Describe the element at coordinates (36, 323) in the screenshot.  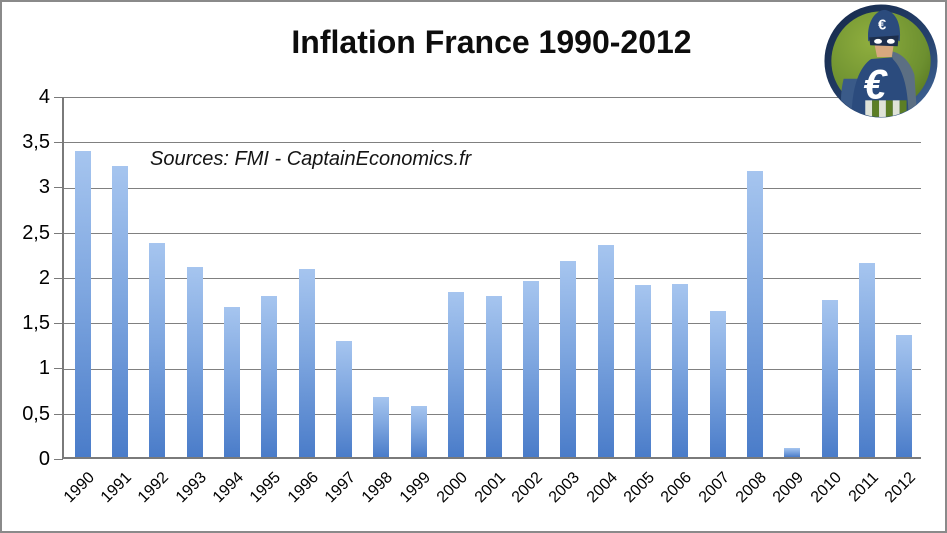
I see `y-tick-label: 1,5` at that location.